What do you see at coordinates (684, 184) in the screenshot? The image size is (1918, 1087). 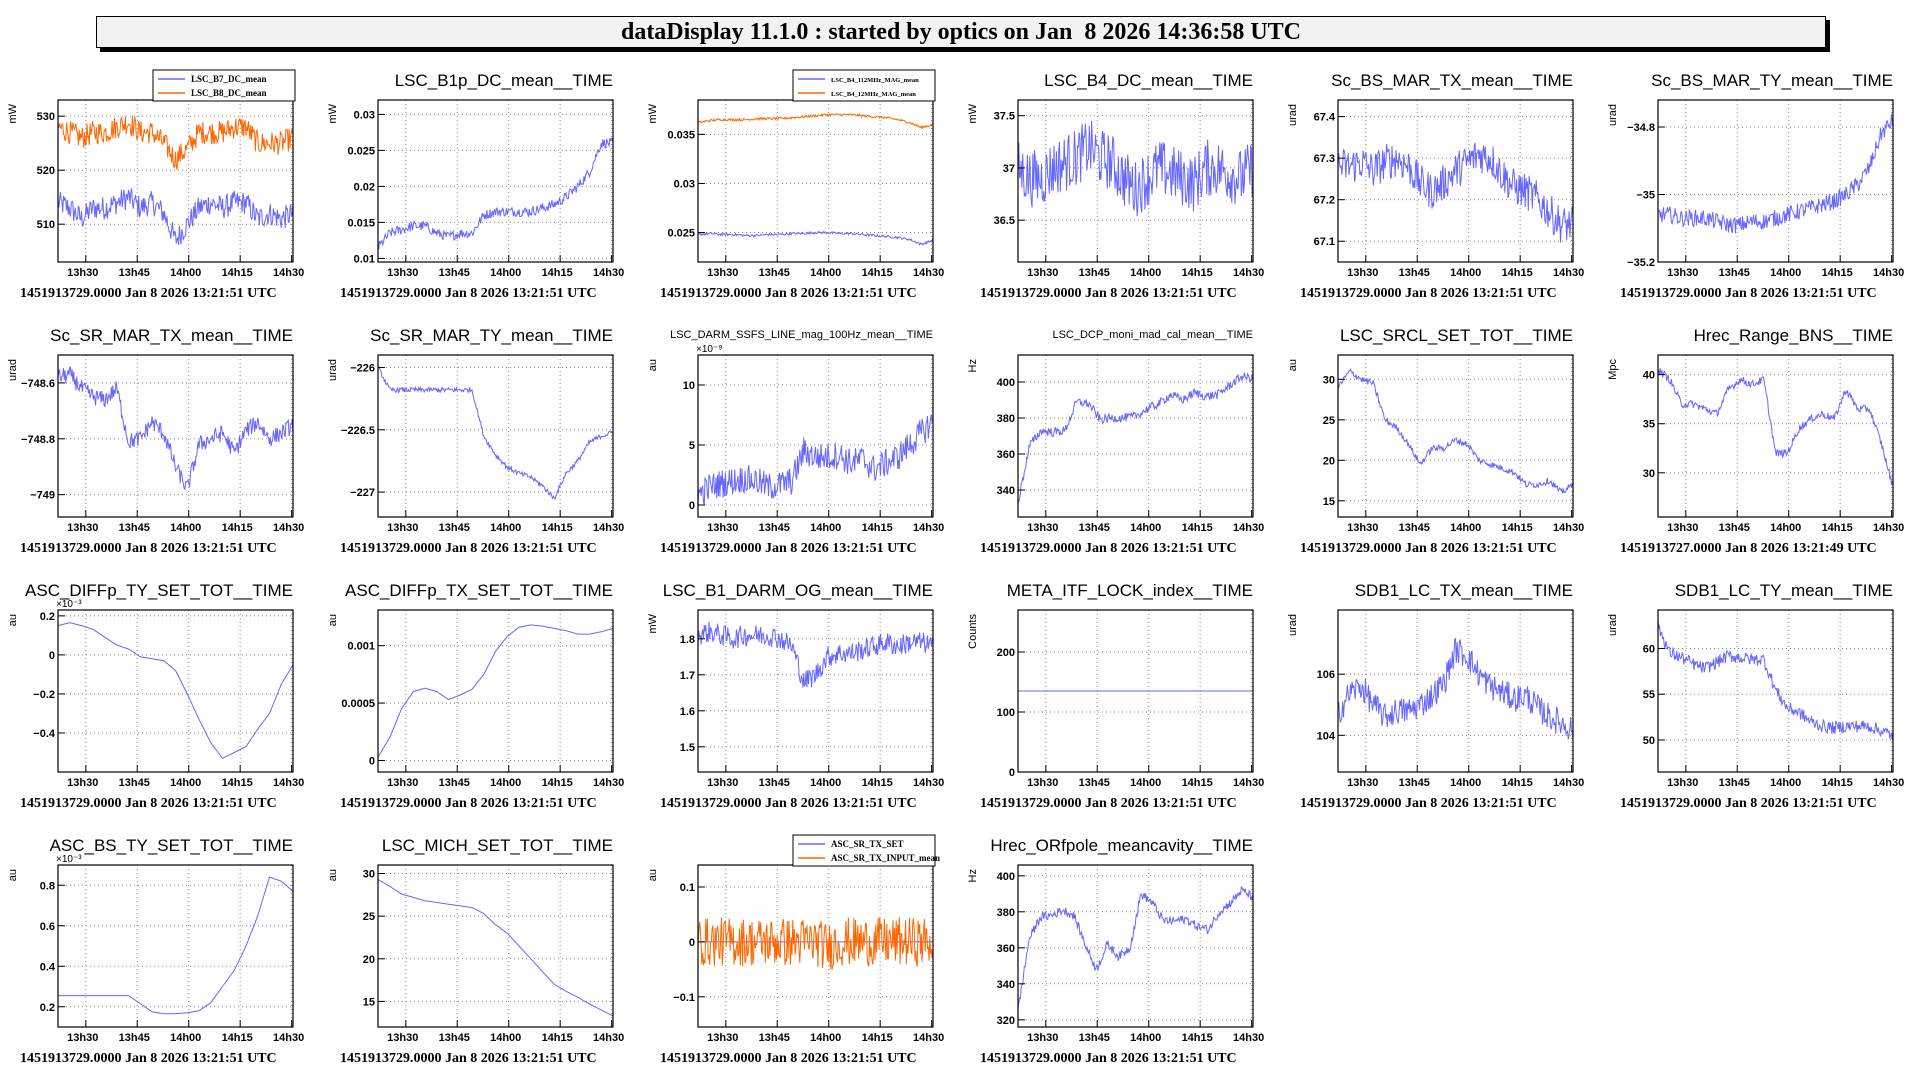 I see `y-tick-label: 0.03` at bounding box center [684, 184].